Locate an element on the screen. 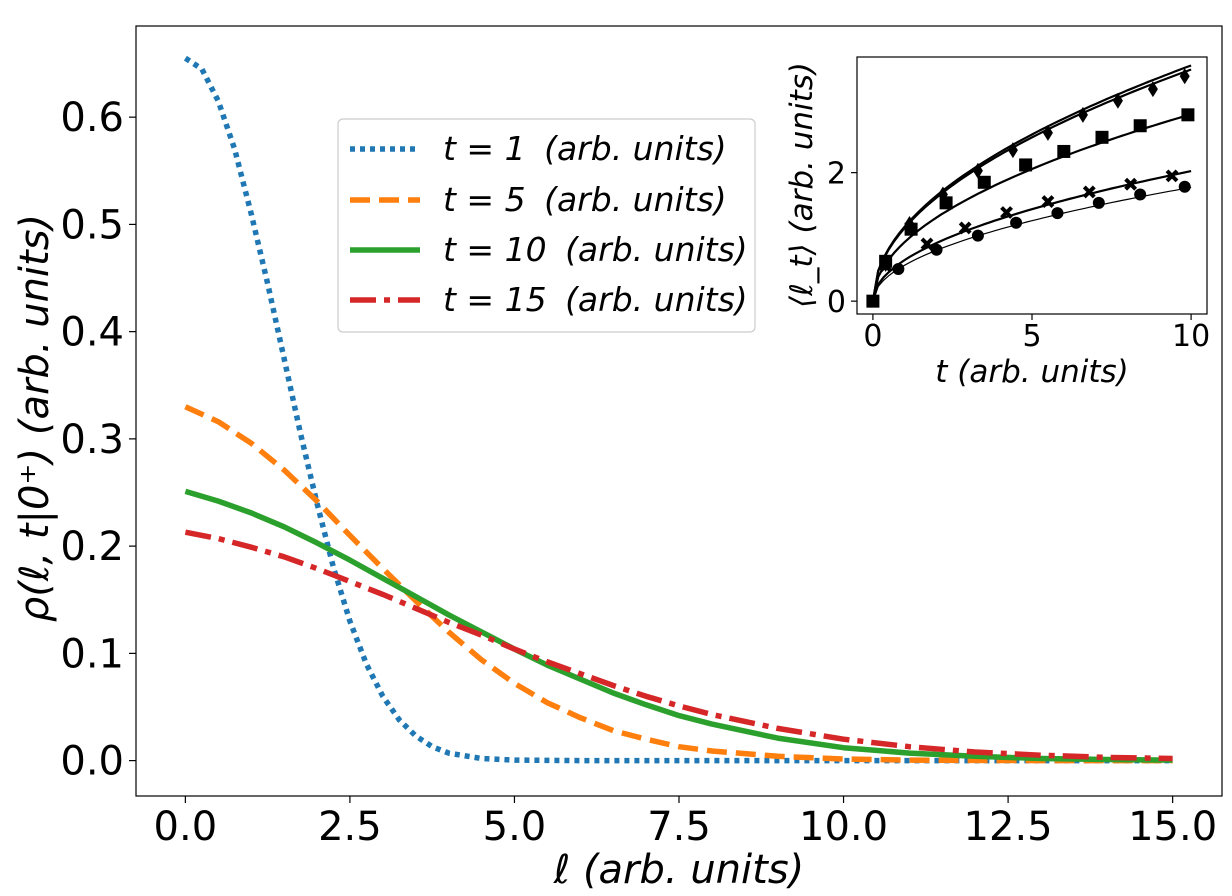 The height and width of the screenshot is (896, 1232). inset-y-tick-label: 2 is located at coordinates (836, 174).